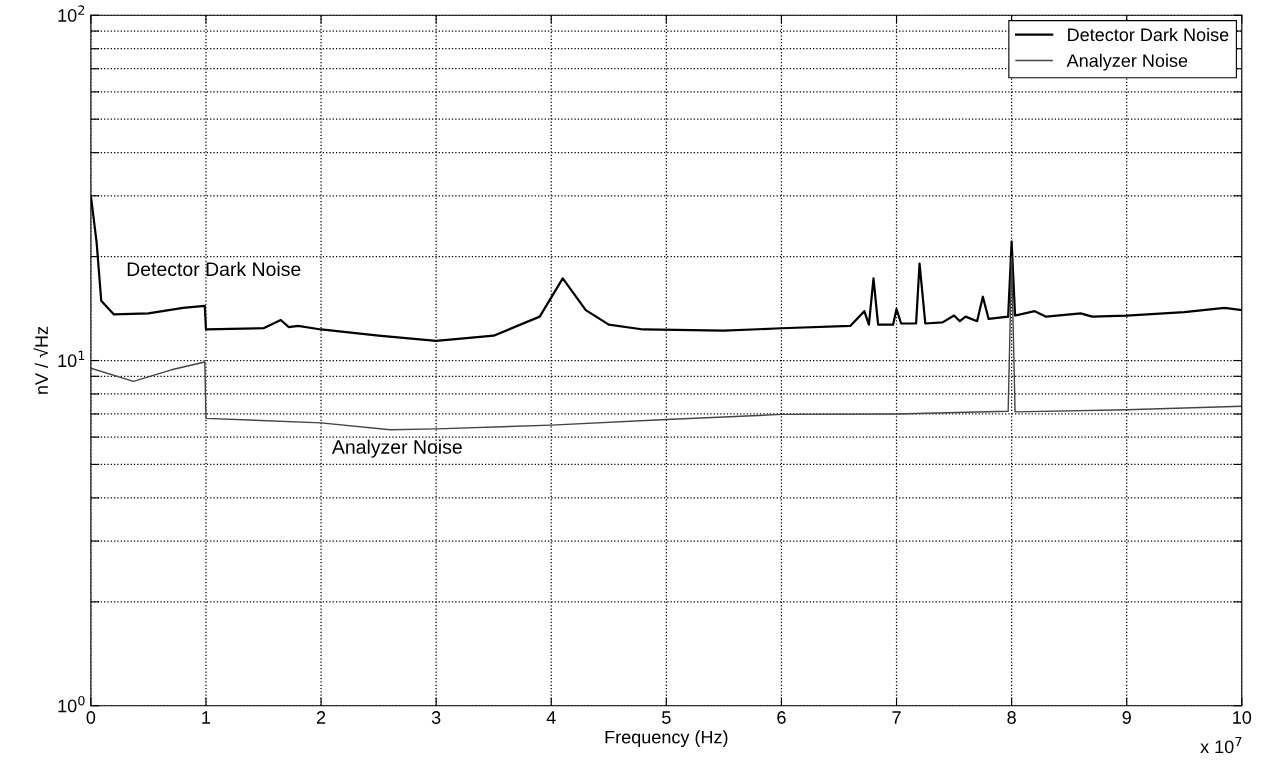 This screenshot has height=763, width=1262. Describe the element at coordinates (1221, 745) in the screenshot. I see `text: x 10$^{7}$` at that location.